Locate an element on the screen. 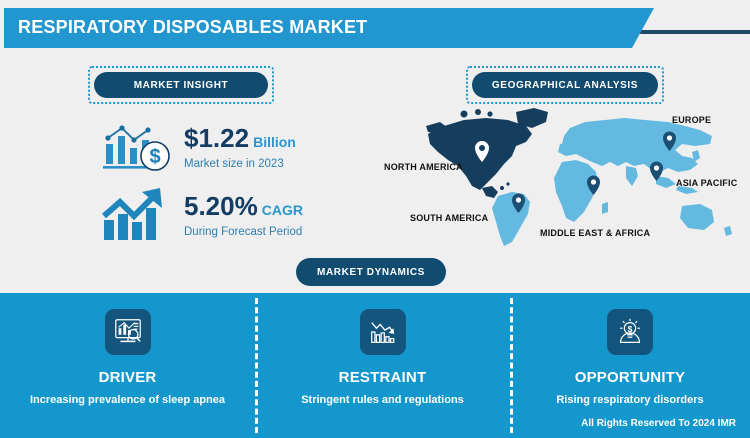 The image size is (750, 438). header-band: RESPIRATORY DISPOSABLES MARKET is located at coordinates (329, 28).